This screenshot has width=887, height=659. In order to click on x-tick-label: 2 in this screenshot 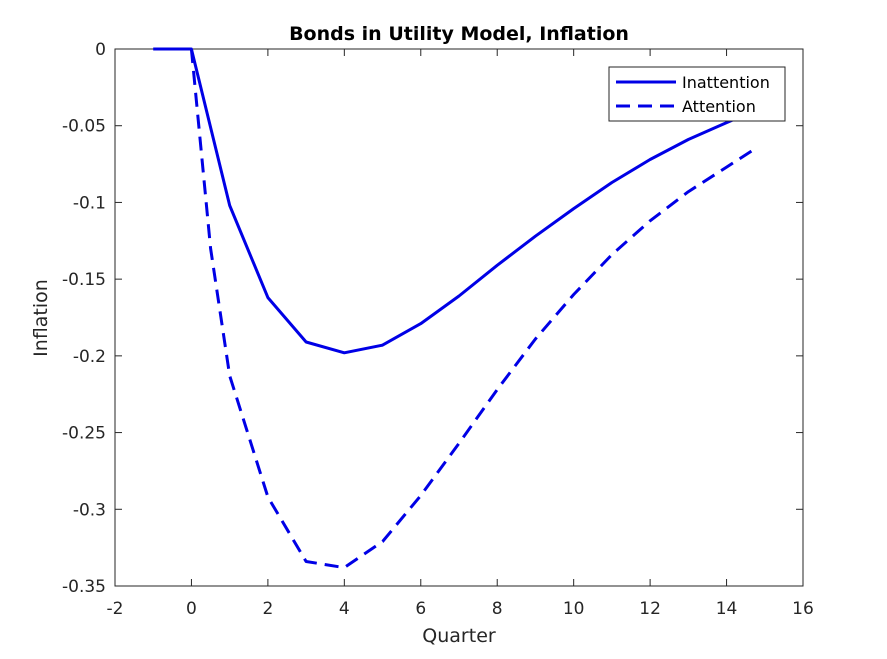, I will do `click(267, 609)`.